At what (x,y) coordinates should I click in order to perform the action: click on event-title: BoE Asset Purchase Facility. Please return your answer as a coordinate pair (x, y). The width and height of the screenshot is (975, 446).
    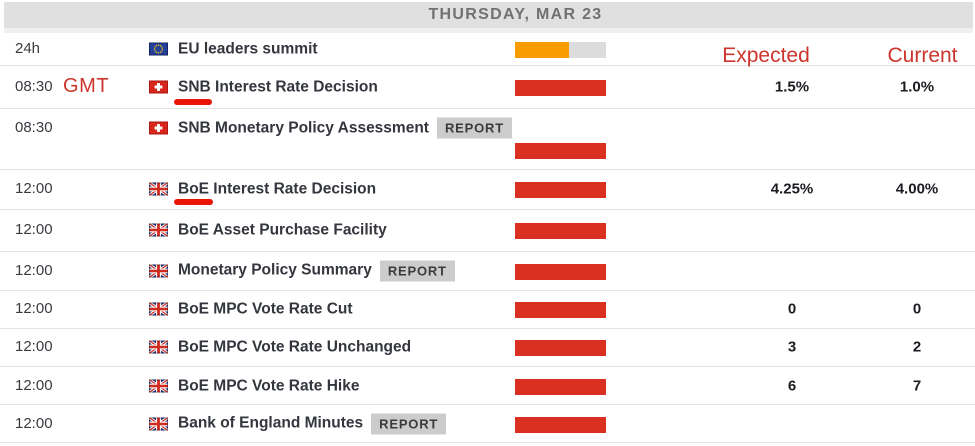
    Looking at the image, I should click on (282, 230).